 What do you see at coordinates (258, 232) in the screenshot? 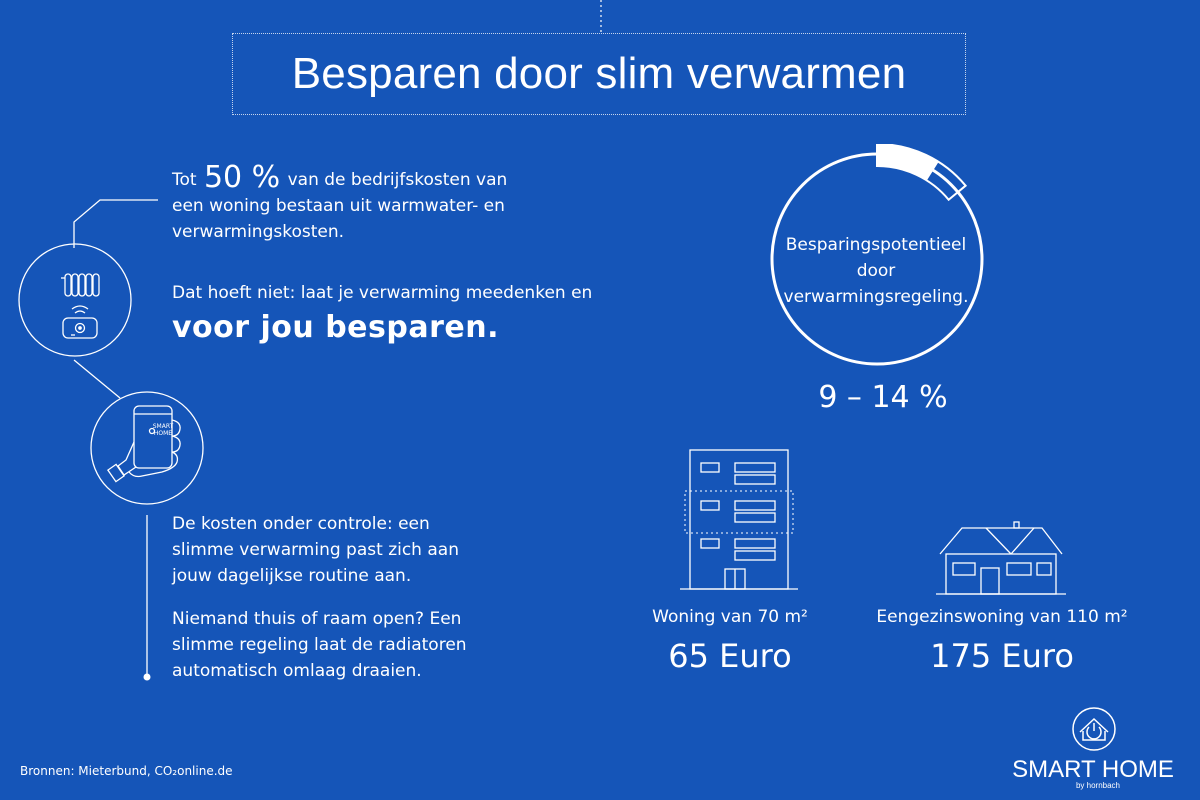
I see `intro-line-3: verwarmingskosten.` at bounding box center [258, 232].